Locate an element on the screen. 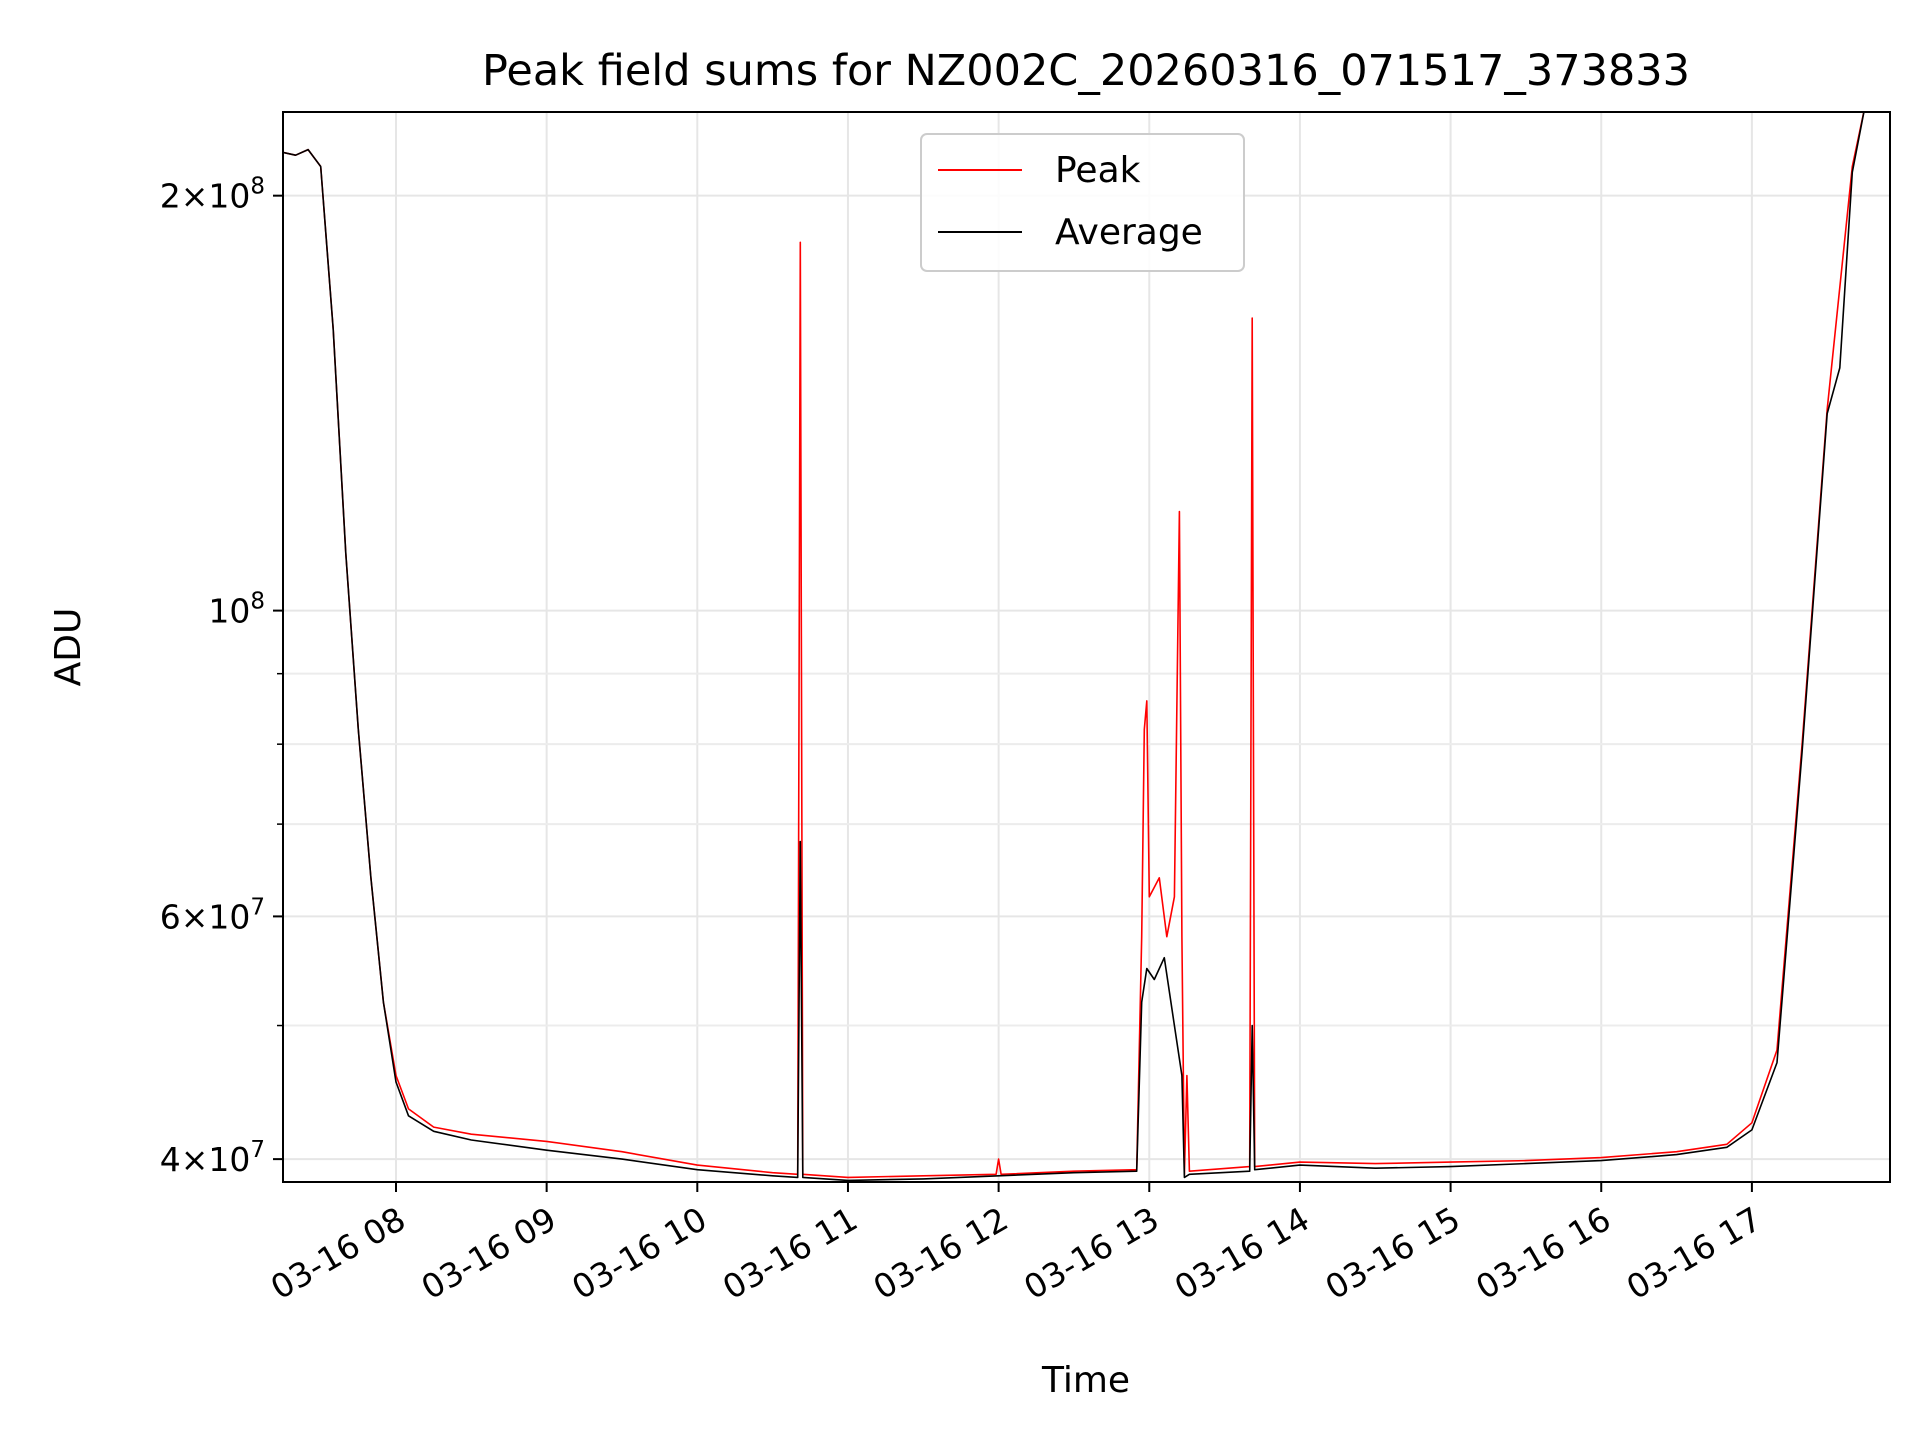 Image resolution: width=1920 pixels, height=1440 pixels. legend: Peak Average is located at coordinates (1082, 202).